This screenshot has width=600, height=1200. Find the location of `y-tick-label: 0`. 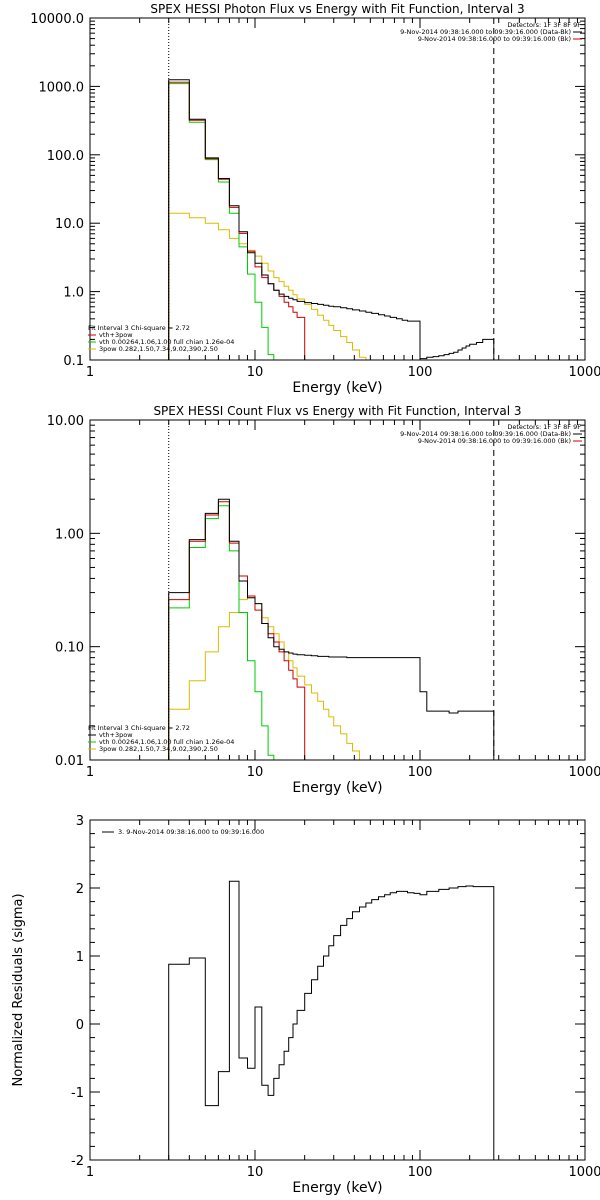

y-tick-label: 0 is located at coordinates (80, 1025).